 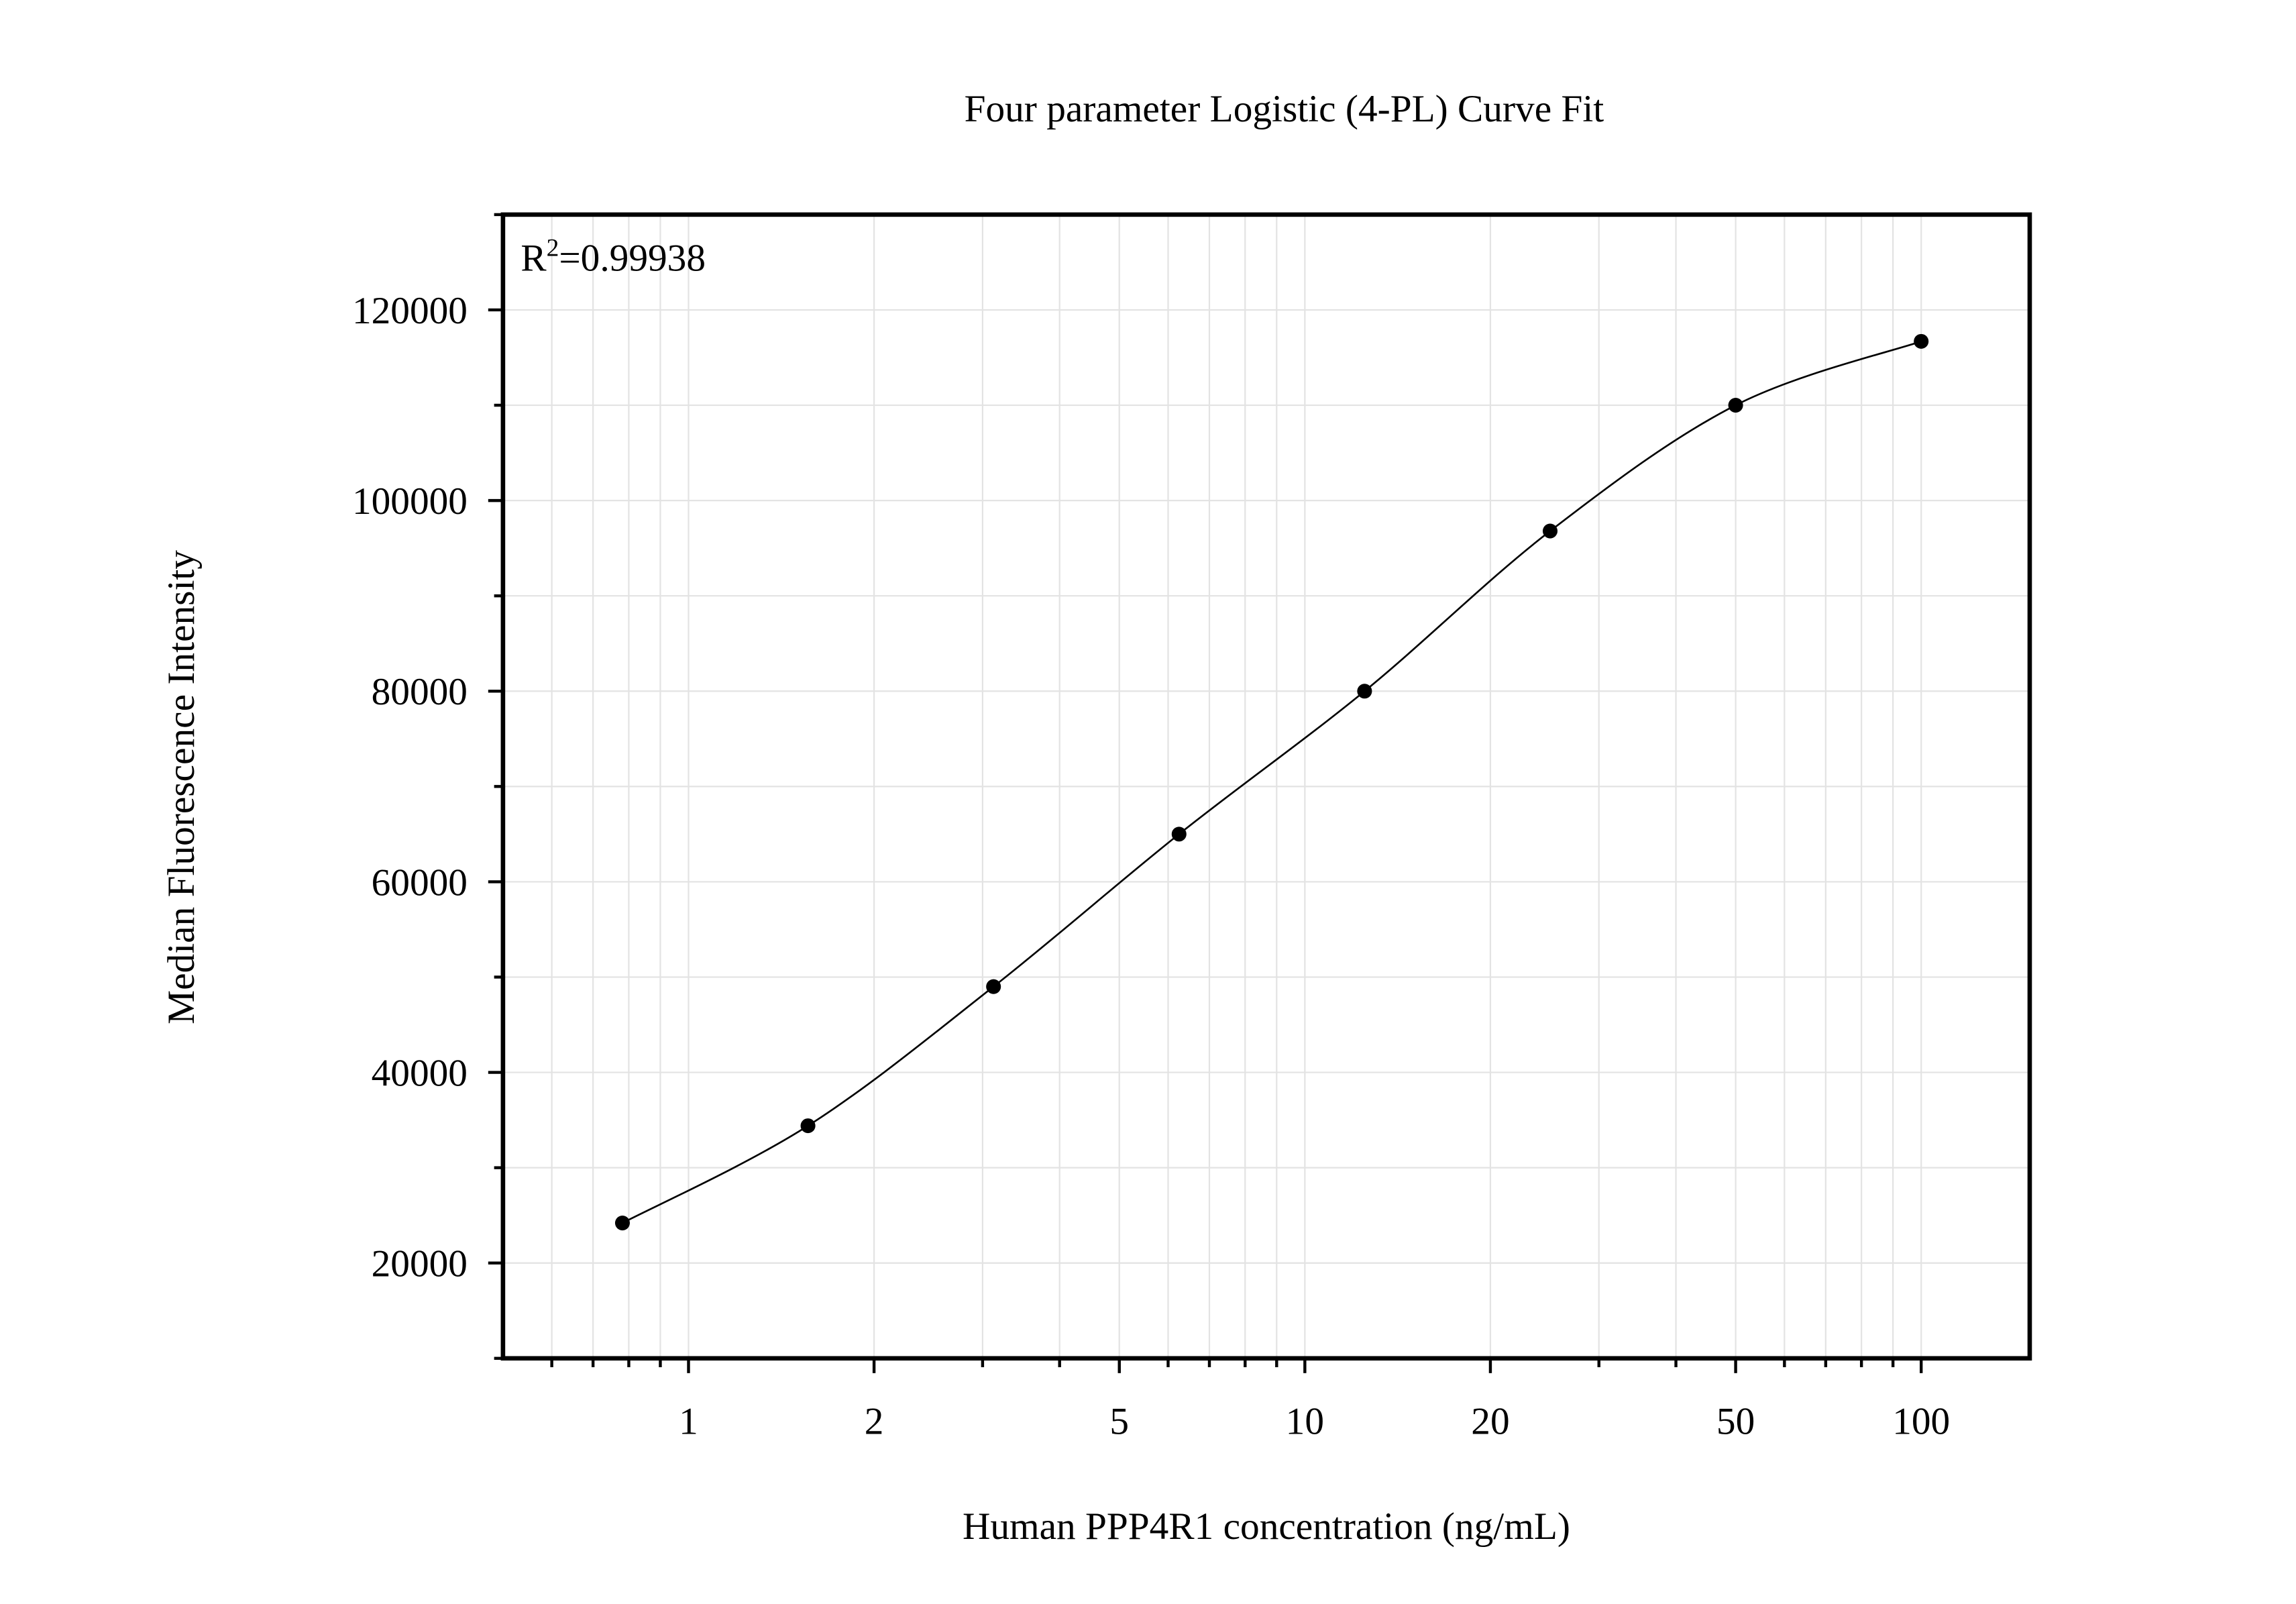 I want to click on annotation-superscript: 2, so click(x=553, y=248).